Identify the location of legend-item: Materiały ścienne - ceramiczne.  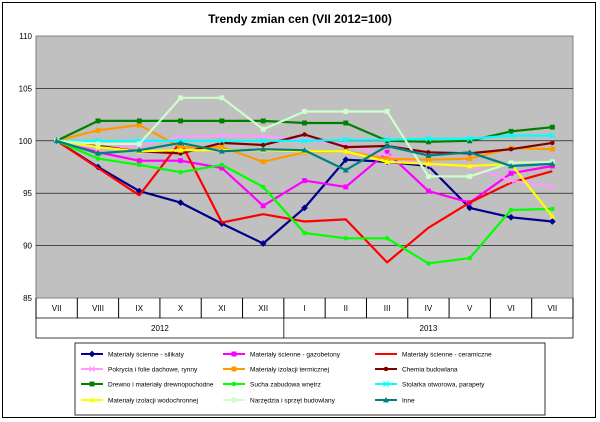
(433, 355).